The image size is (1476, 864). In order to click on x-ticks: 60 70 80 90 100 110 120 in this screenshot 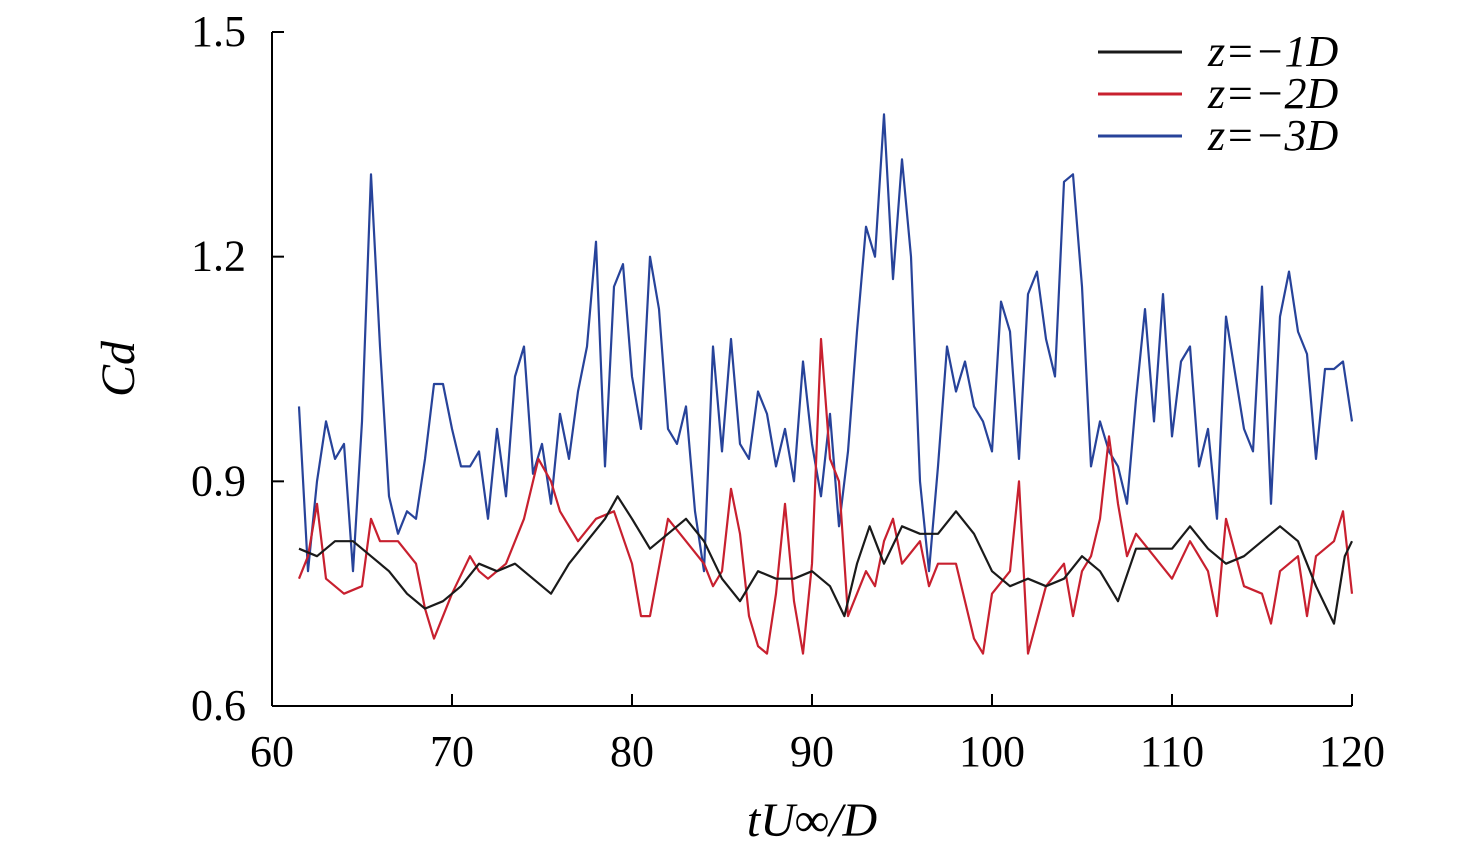, I will do `click(817, 735)`.